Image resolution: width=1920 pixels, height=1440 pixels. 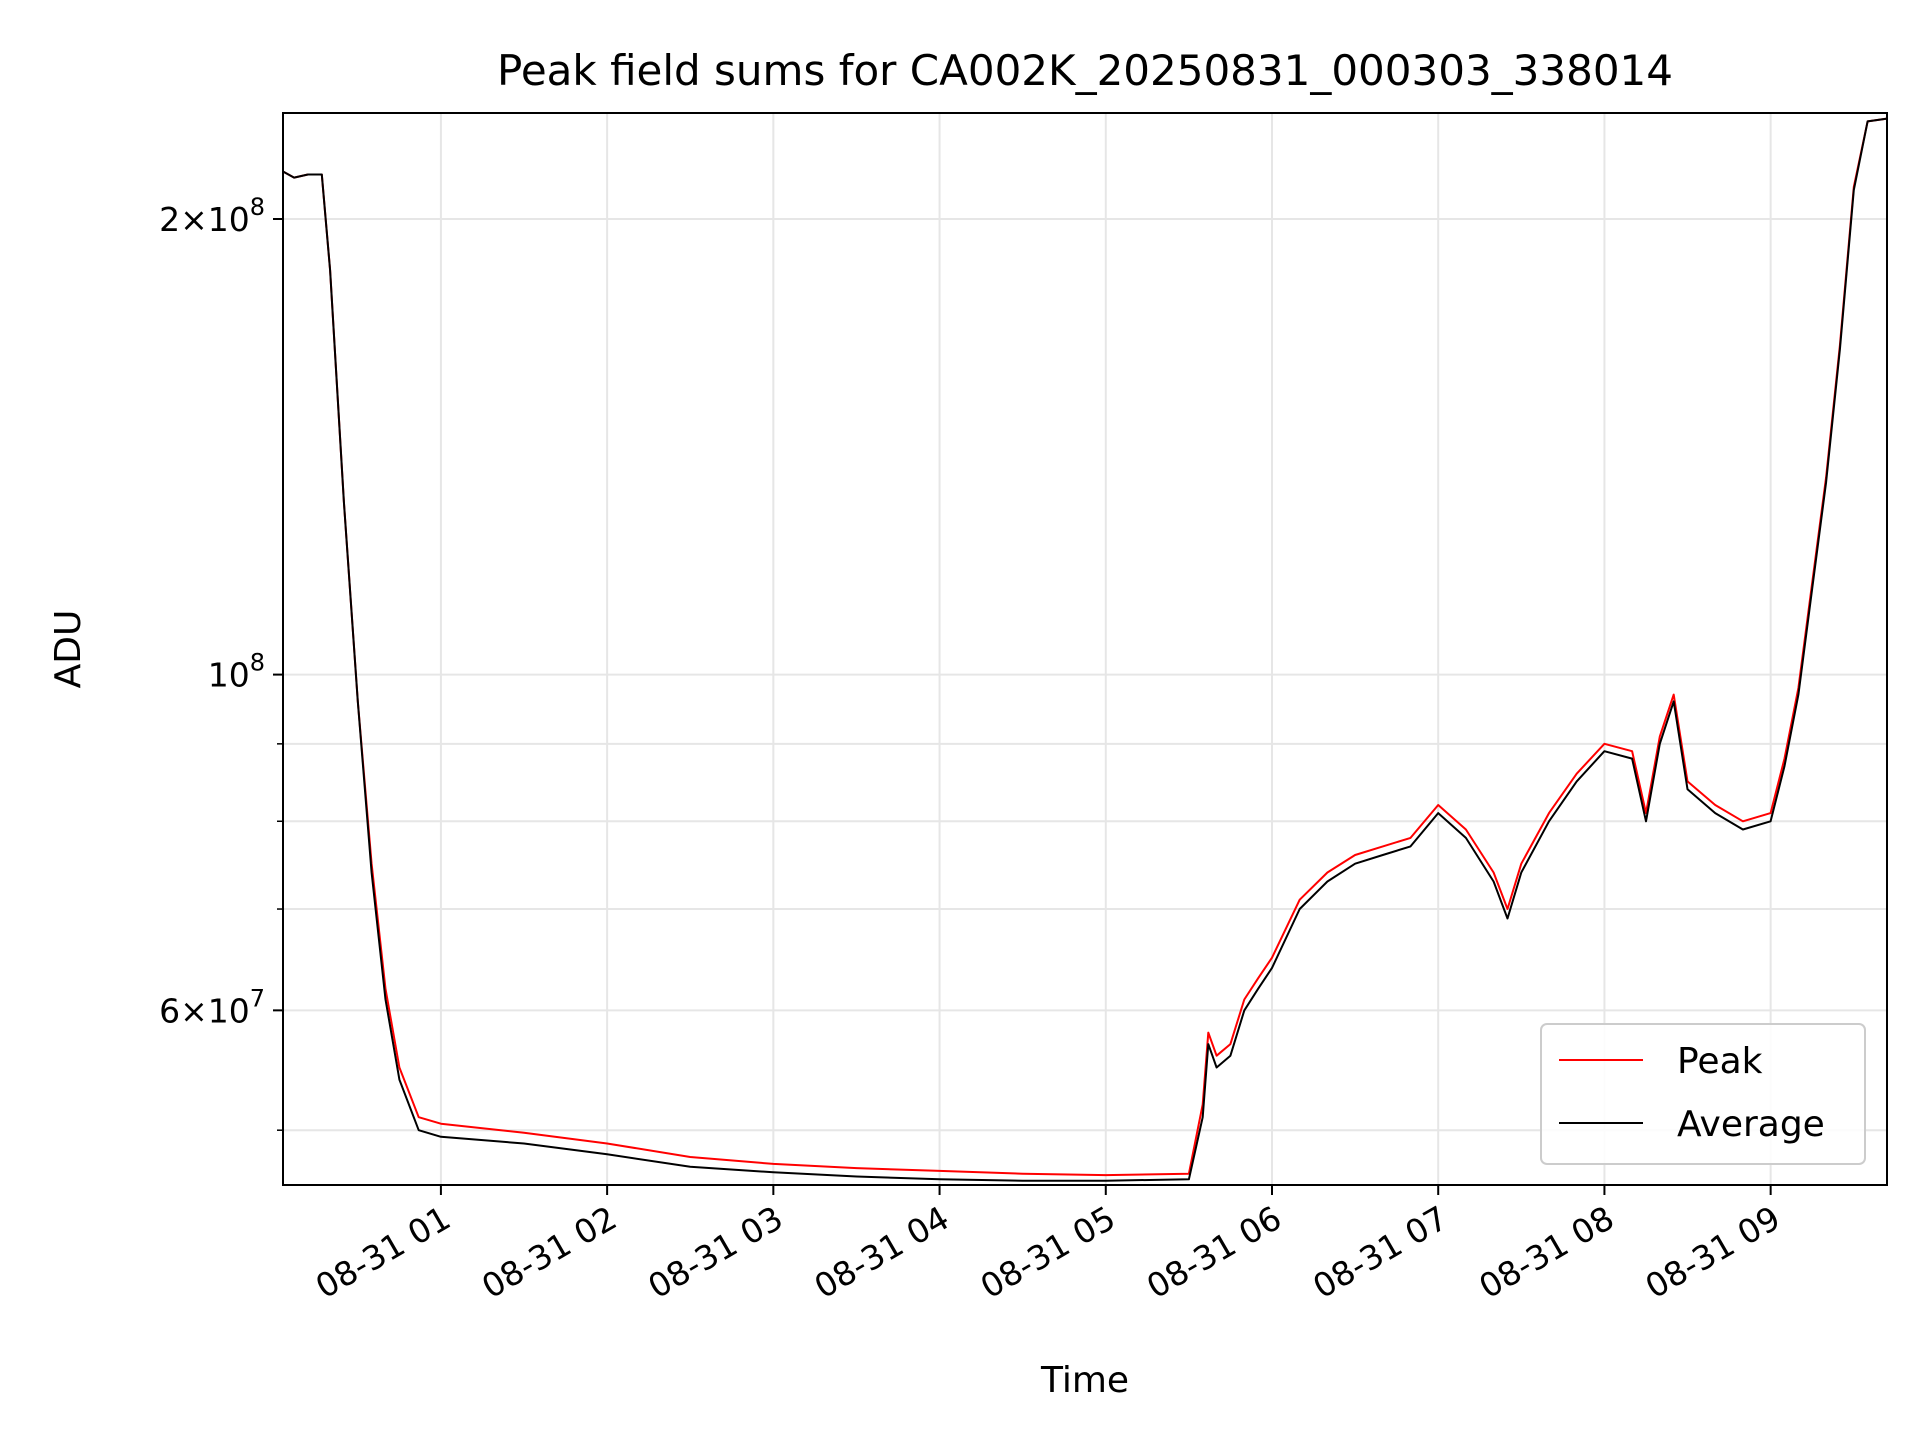 What do you see at coordinates (1751, 1124) in the screenshot?
I see `legend-label-average: Average` at bounding box center [1751, 1124].